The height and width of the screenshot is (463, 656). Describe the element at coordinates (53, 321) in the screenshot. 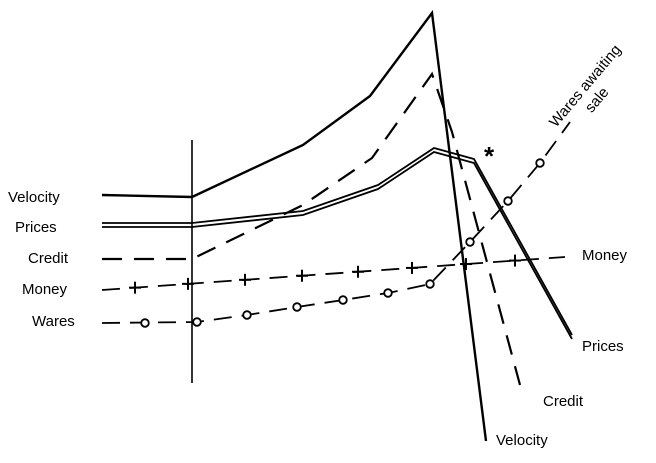

I see `label-left-wares: Wares` at that location.